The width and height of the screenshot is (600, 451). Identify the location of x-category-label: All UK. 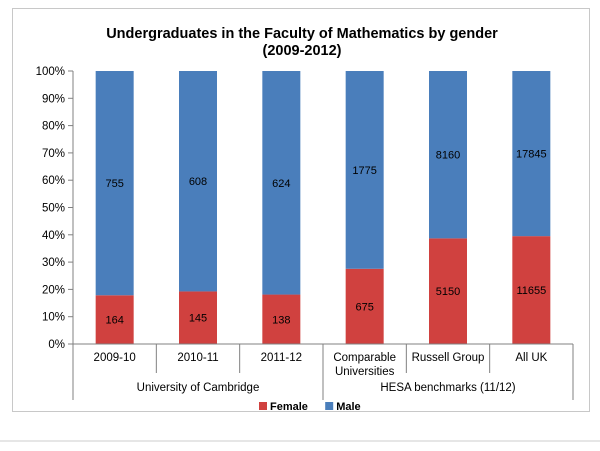
(531, 358).